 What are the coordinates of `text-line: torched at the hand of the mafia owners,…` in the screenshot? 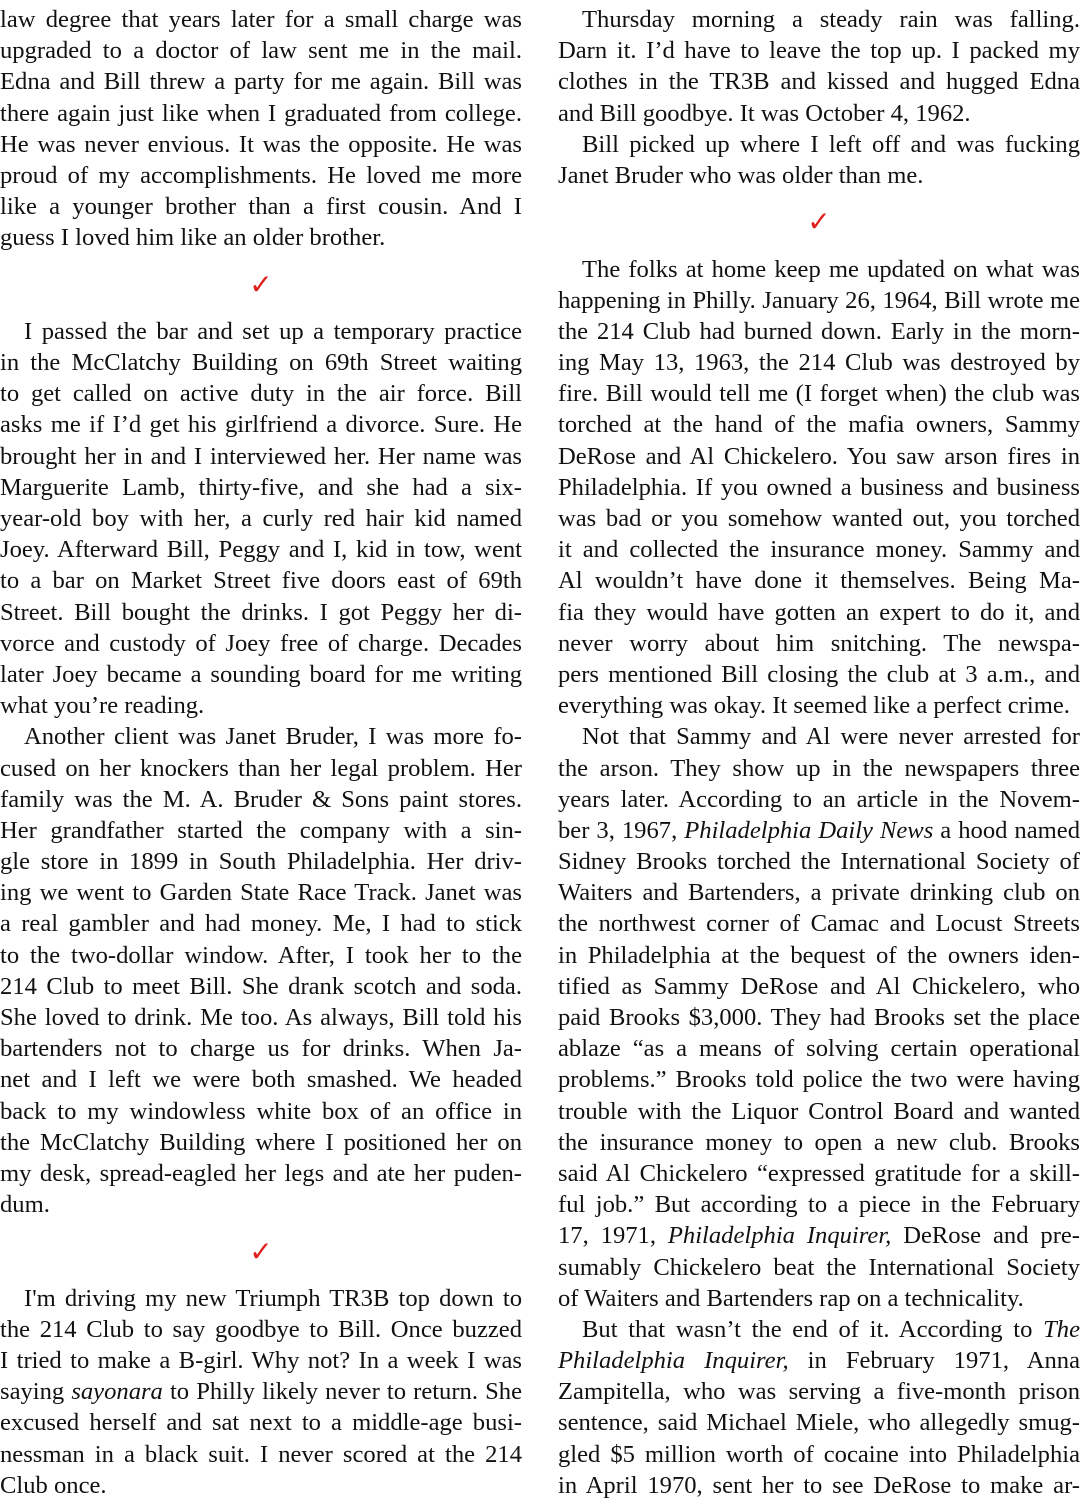 It's located at (819, 425).